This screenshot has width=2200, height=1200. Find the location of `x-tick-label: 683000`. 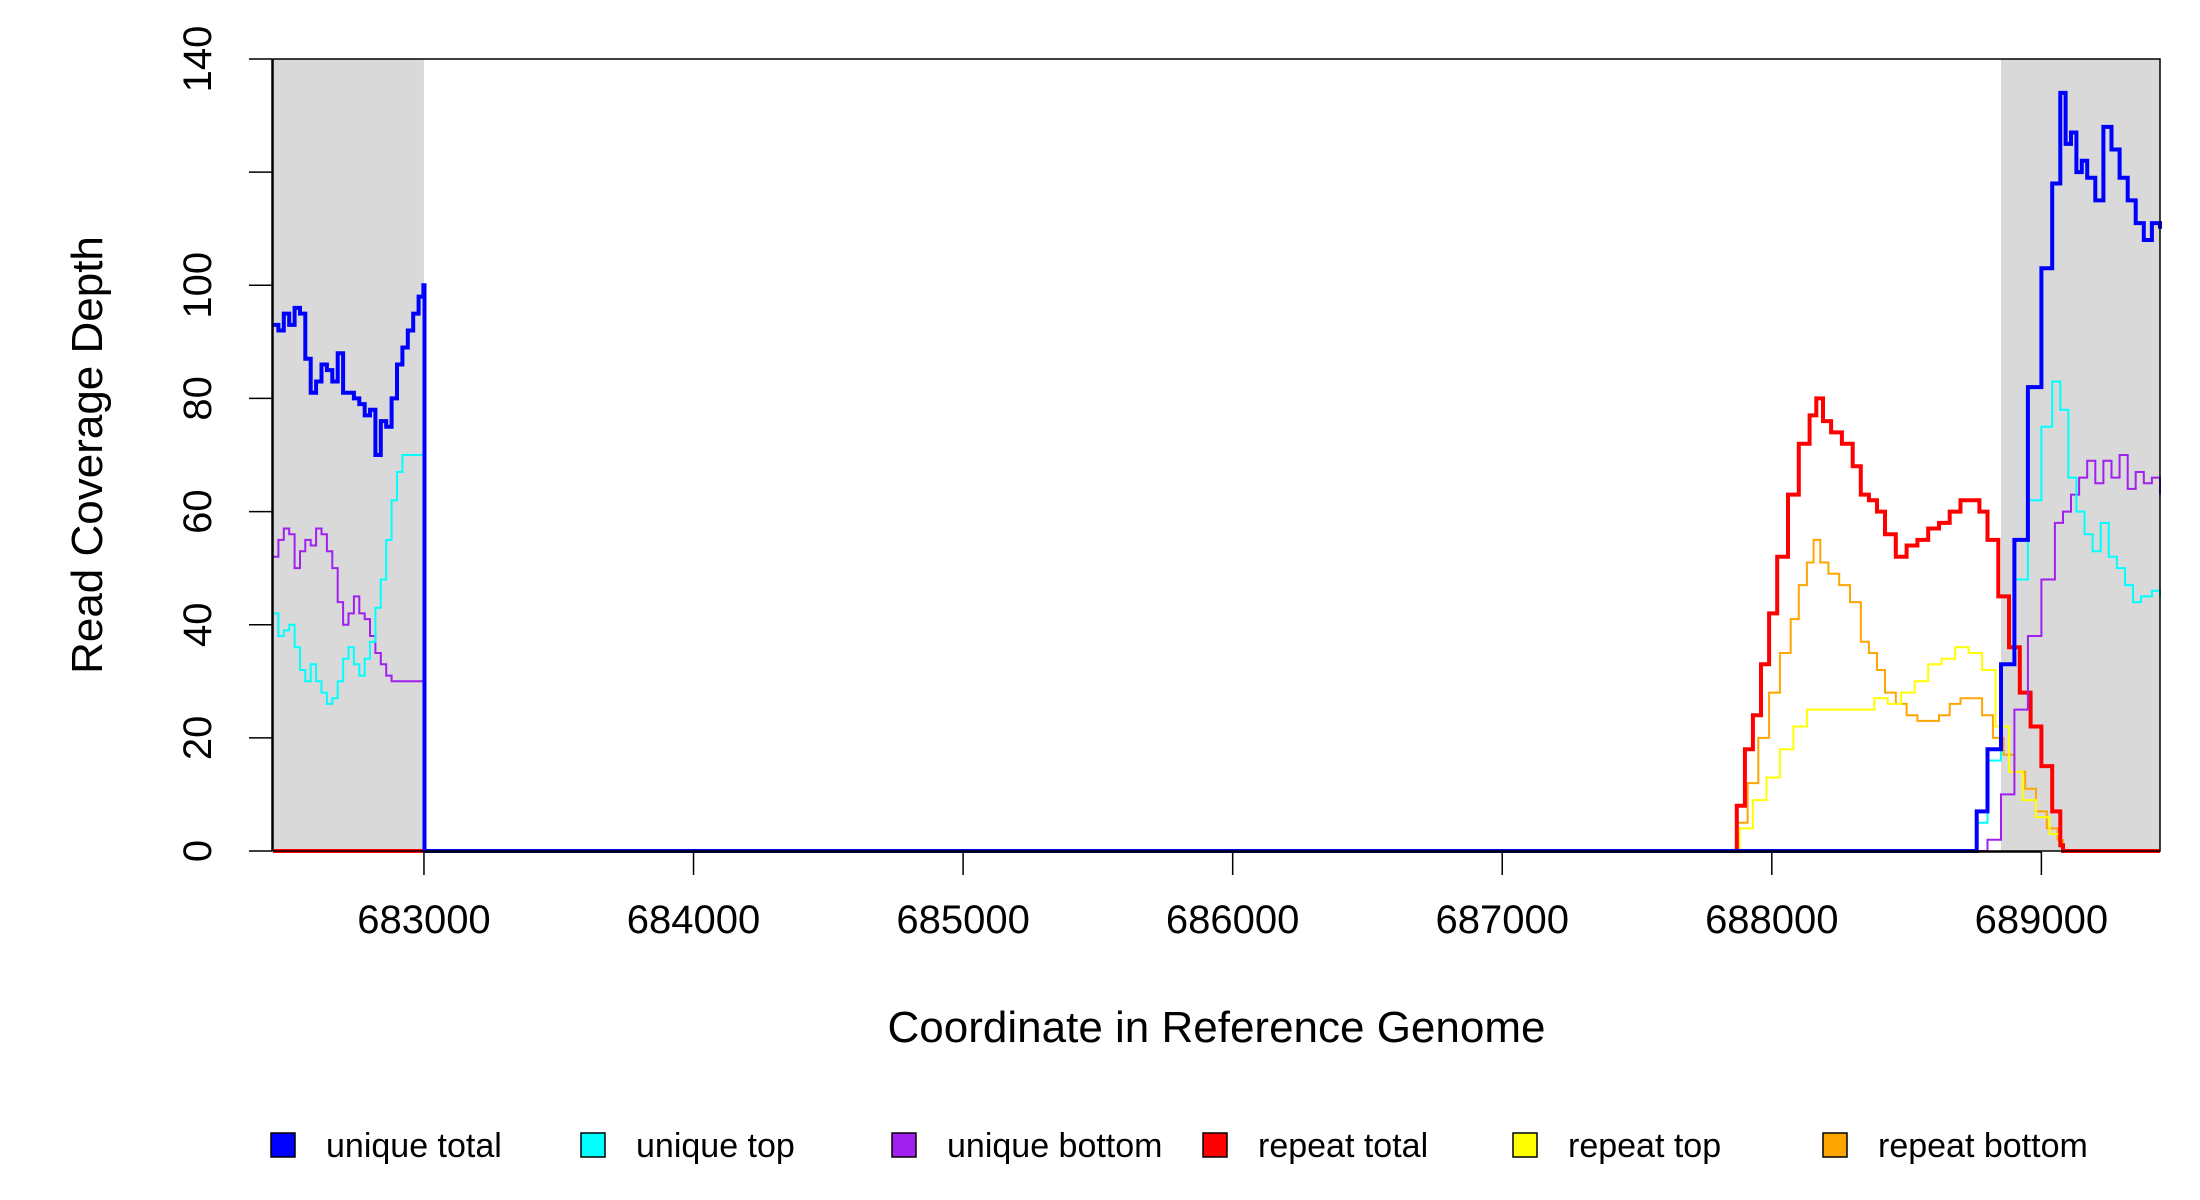

x-tick-label: 683000 is located at coordinates (423, 920).